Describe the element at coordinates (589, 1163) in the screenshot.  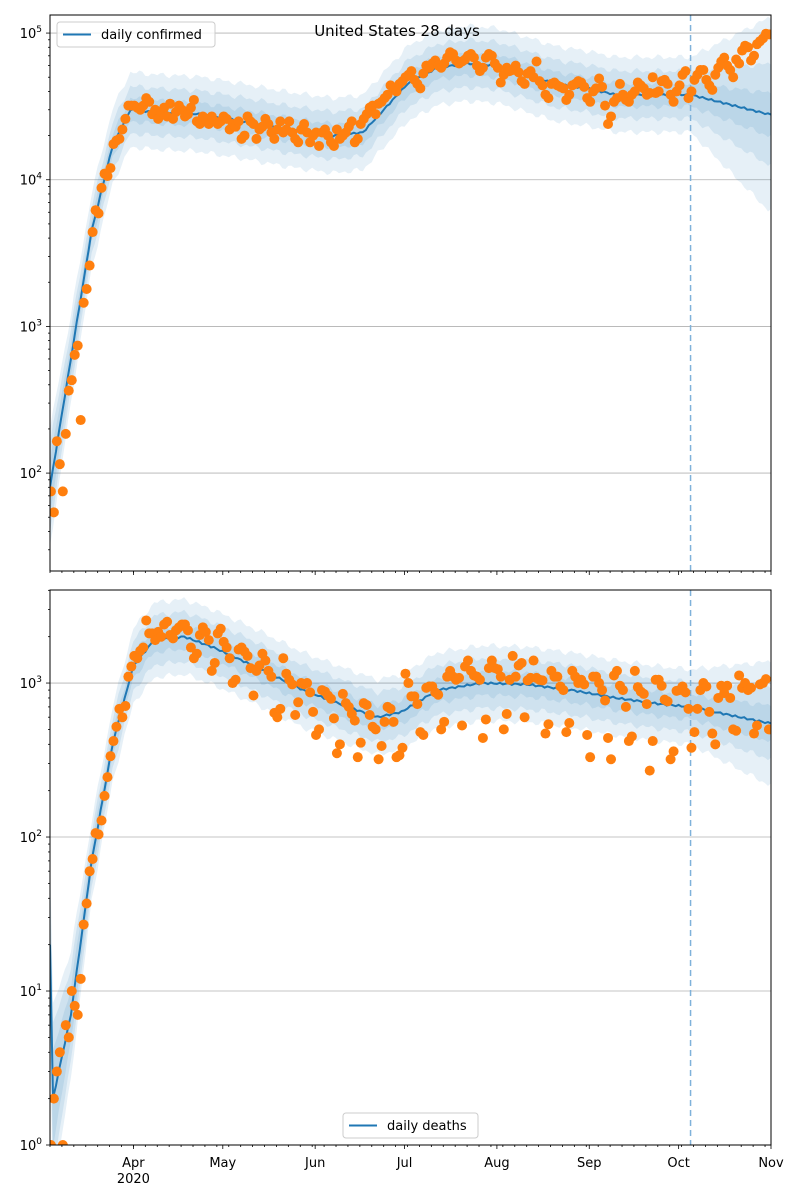
I see `x-tick-label: Sep` at that location.